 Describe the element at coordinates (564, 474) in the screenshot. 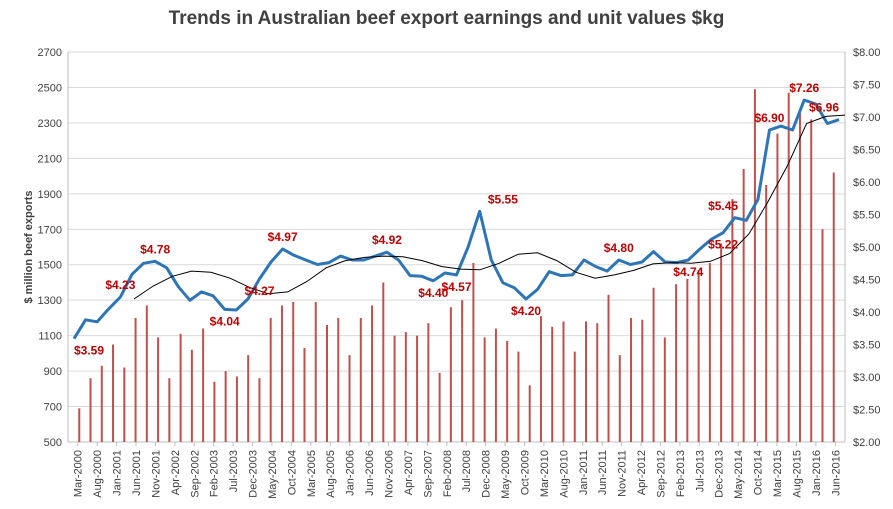

I see `x-tick-label: Aug-2010` at that location.